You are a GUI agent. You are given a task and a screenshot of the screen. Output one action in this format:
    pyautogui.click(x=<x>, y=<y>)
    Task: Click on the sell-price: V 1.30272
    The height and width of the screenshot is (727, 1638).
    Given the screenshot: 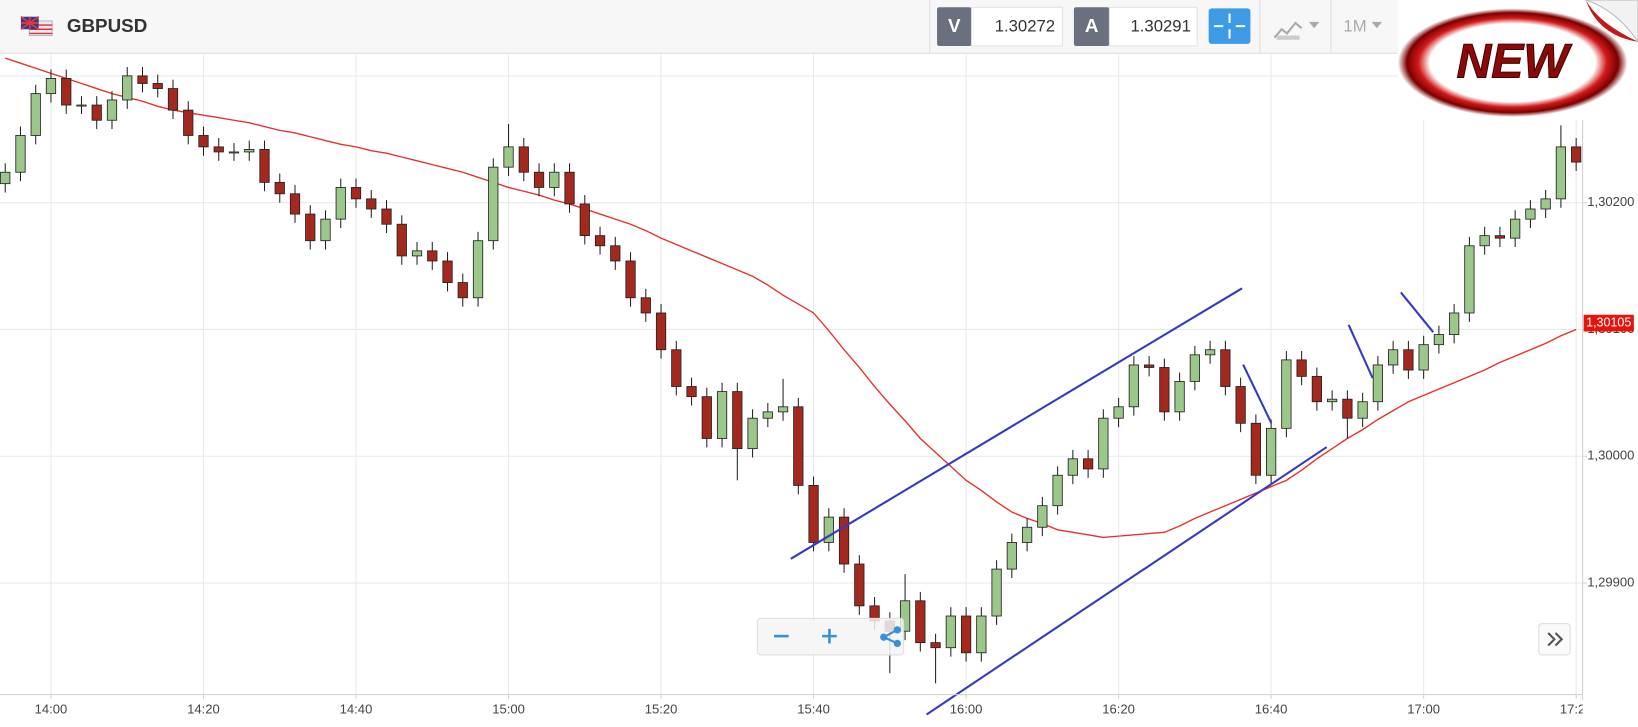 What is the action you would take?
    pyautogui.click(x=1000, y=26)
    